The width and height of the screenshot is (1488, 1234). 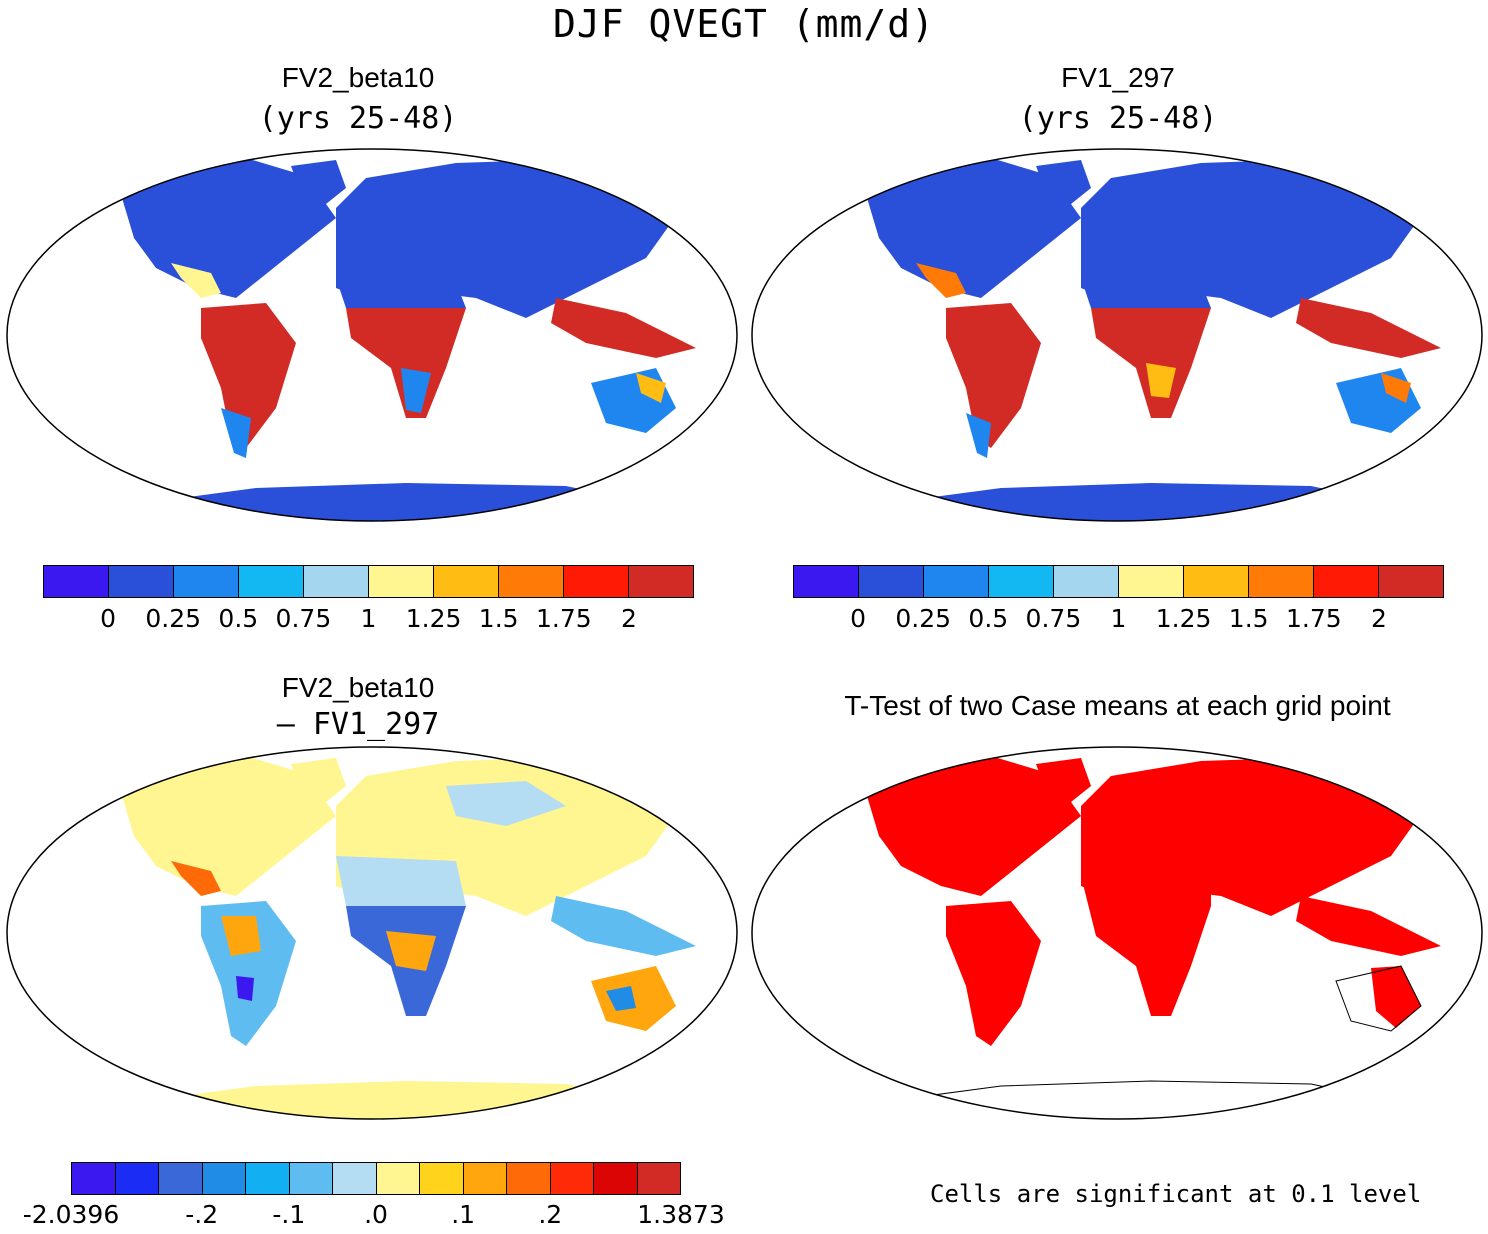 I want to click on panel1-map, so click(x=372, y=335).